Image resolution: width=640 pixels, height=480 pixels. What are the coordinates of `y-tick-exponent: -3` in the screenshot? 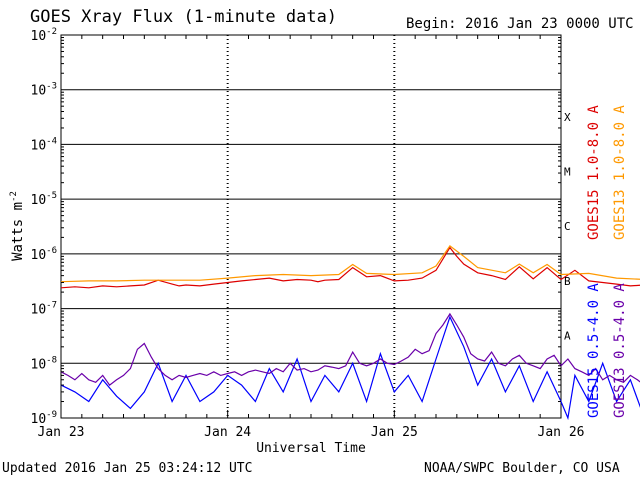 It's located at (51, 87).